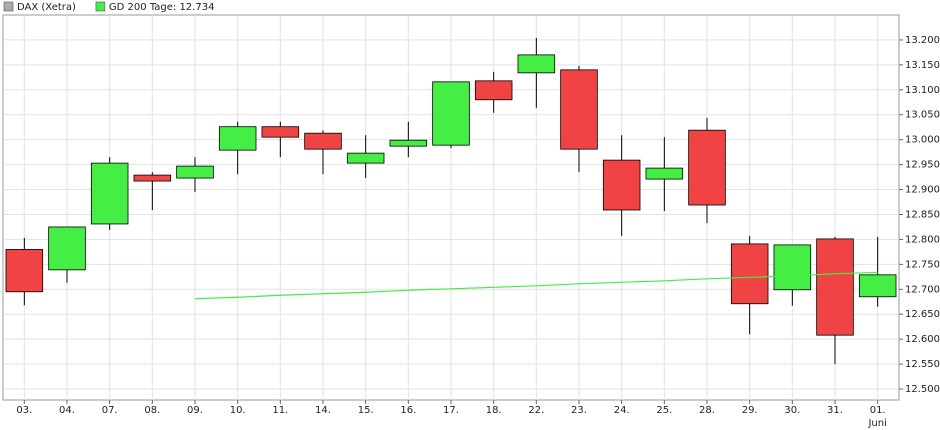  Describe the element at coordinates (162, 7) in the screenshot. I see `legend-label: GD 200 Tage: 12.734` at that location.